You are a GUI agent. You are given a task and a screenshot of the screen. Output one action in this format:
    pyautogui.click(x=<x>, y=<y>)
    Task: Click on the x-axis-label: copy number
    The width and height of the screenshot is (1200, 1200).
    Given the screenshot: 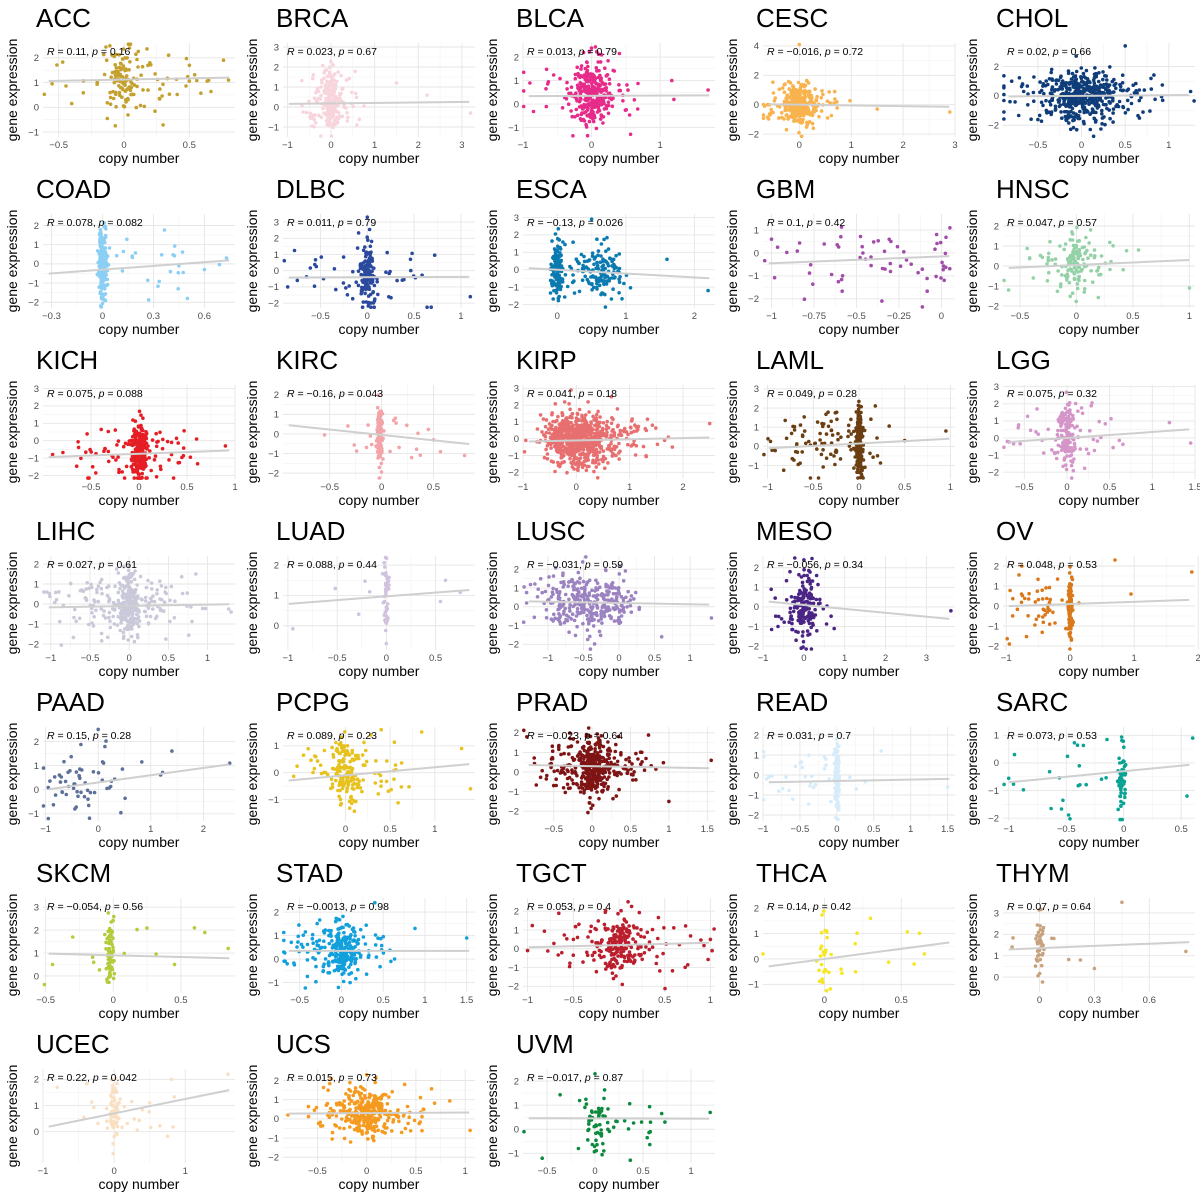 What is the action you would take?
    pyautogui.click(x=619, y=500)
    